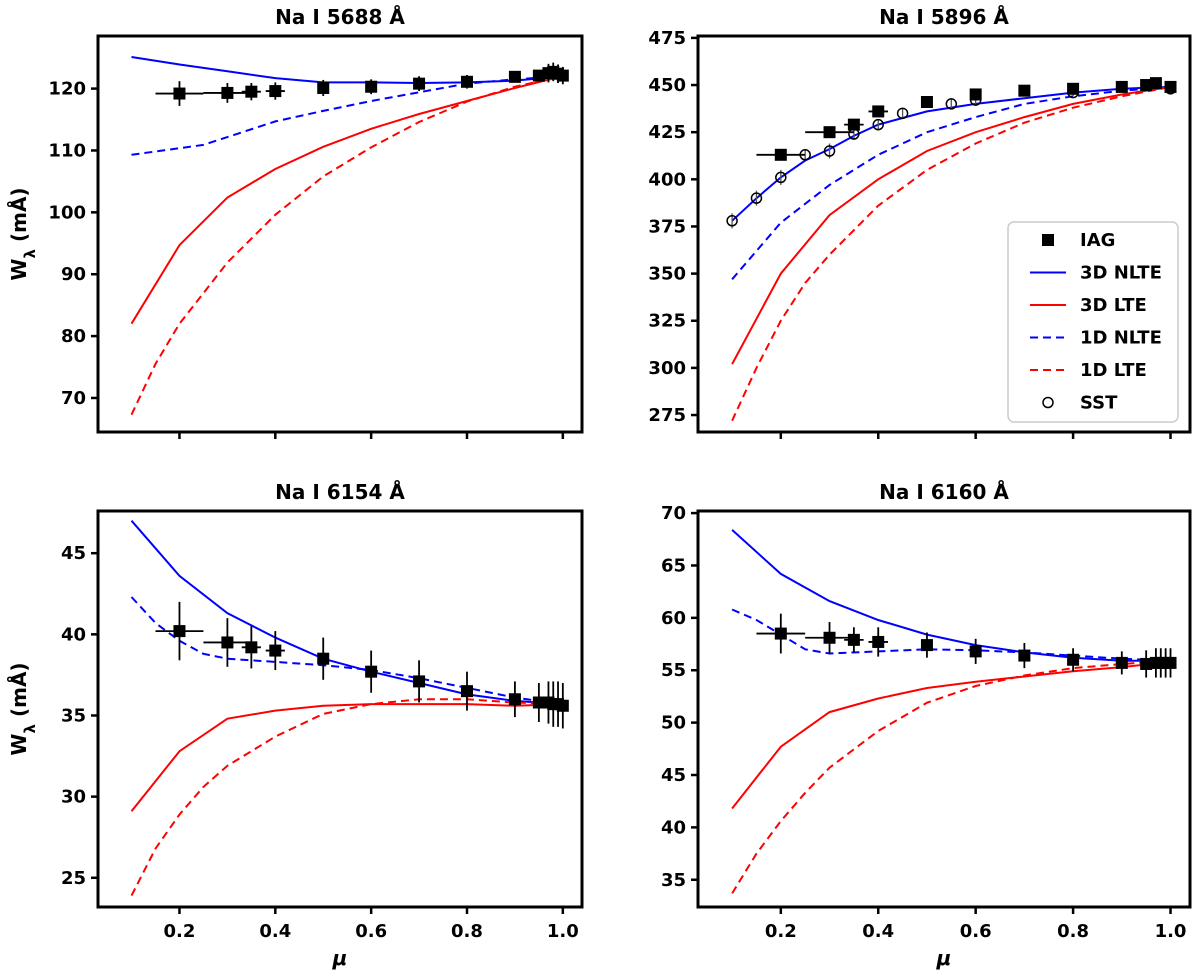 The image size is (1200, 972). I want to click on y-tick-label: 100, so click(67, 212).